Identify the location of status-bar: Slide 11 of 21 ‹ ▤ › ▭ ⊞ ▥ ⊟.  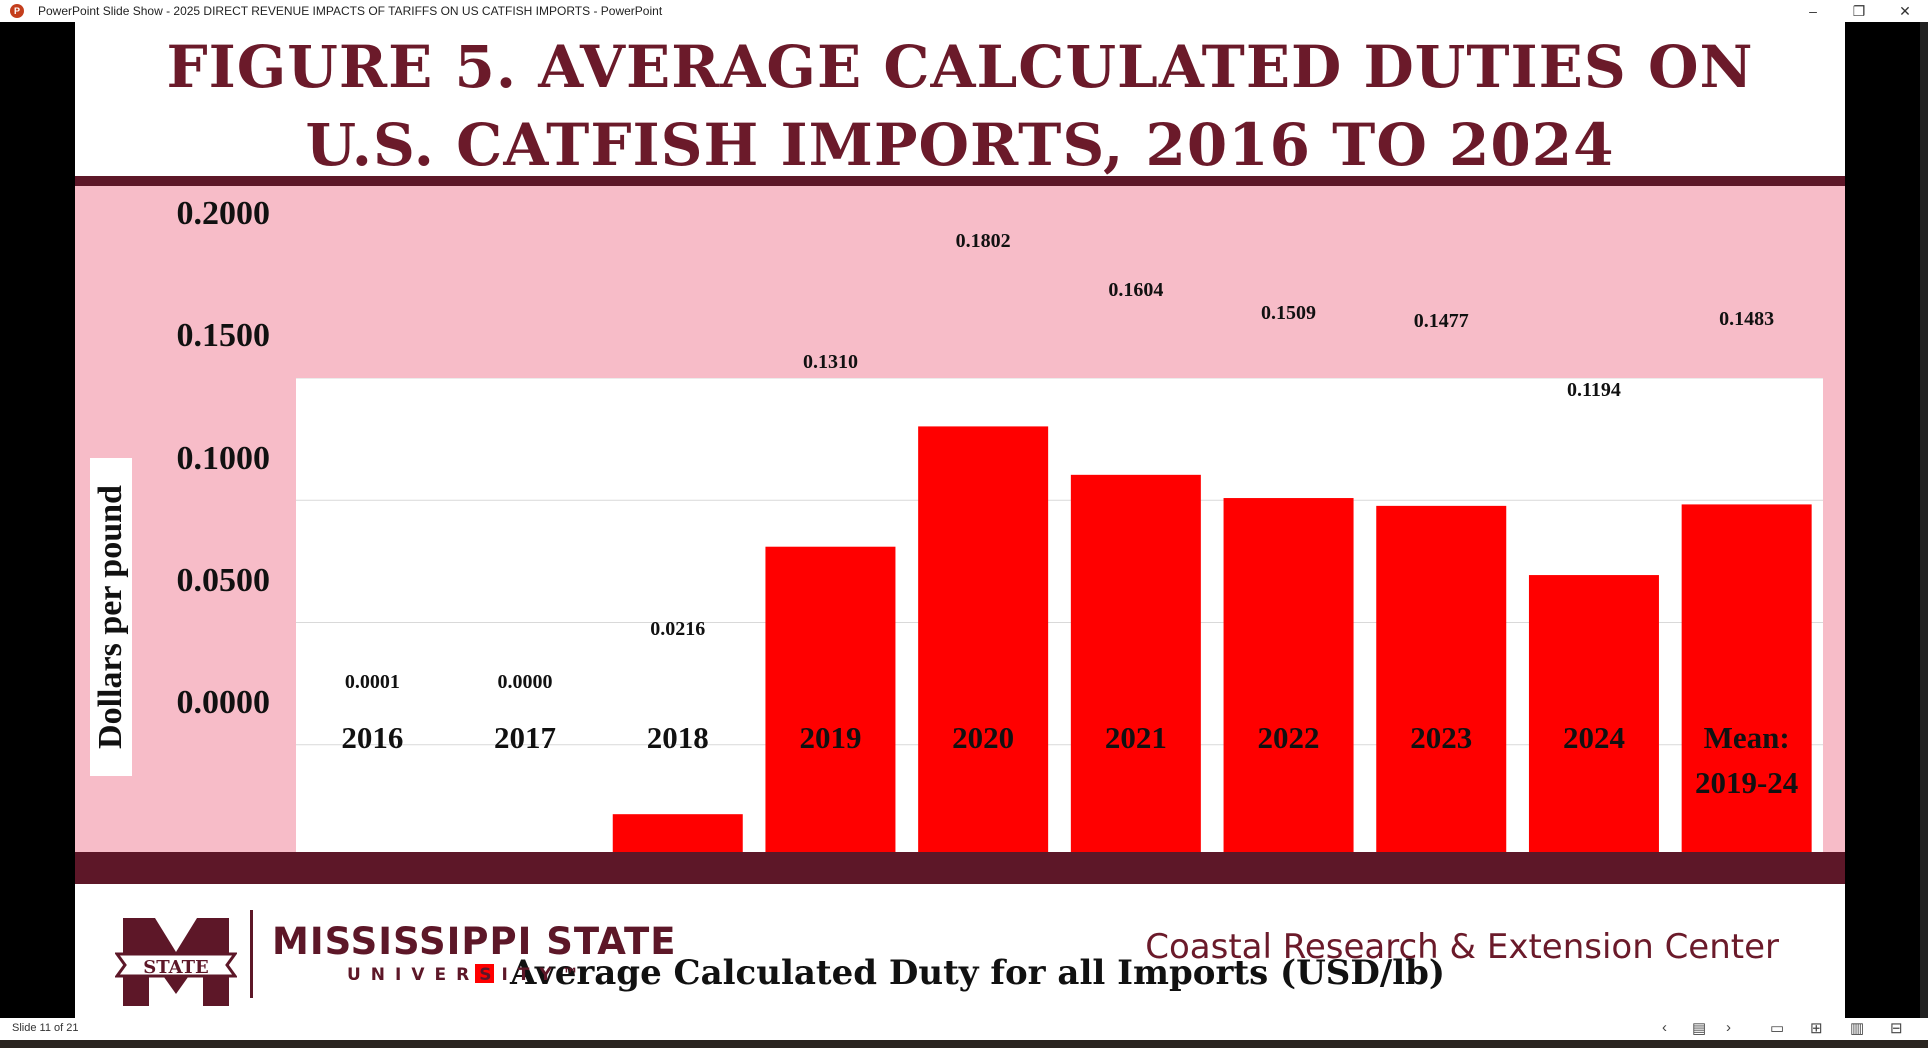
(964, 1029).